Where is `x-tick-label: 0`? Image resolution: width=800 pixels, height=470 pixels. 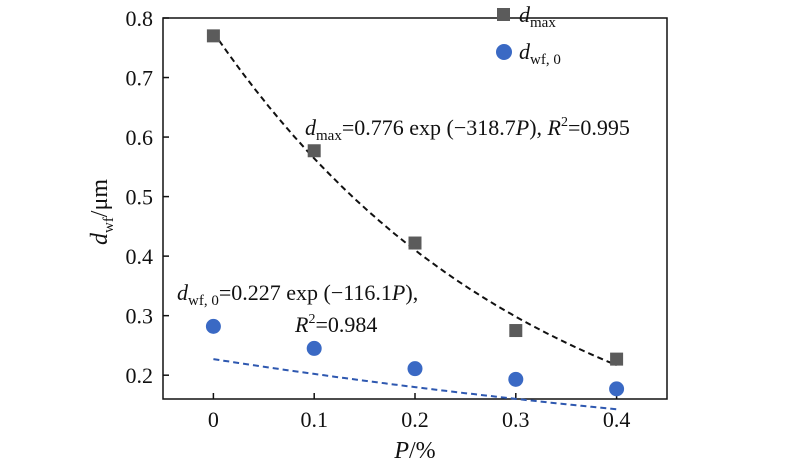 x-tick-label: 0 is located at coordinates (213, 419).